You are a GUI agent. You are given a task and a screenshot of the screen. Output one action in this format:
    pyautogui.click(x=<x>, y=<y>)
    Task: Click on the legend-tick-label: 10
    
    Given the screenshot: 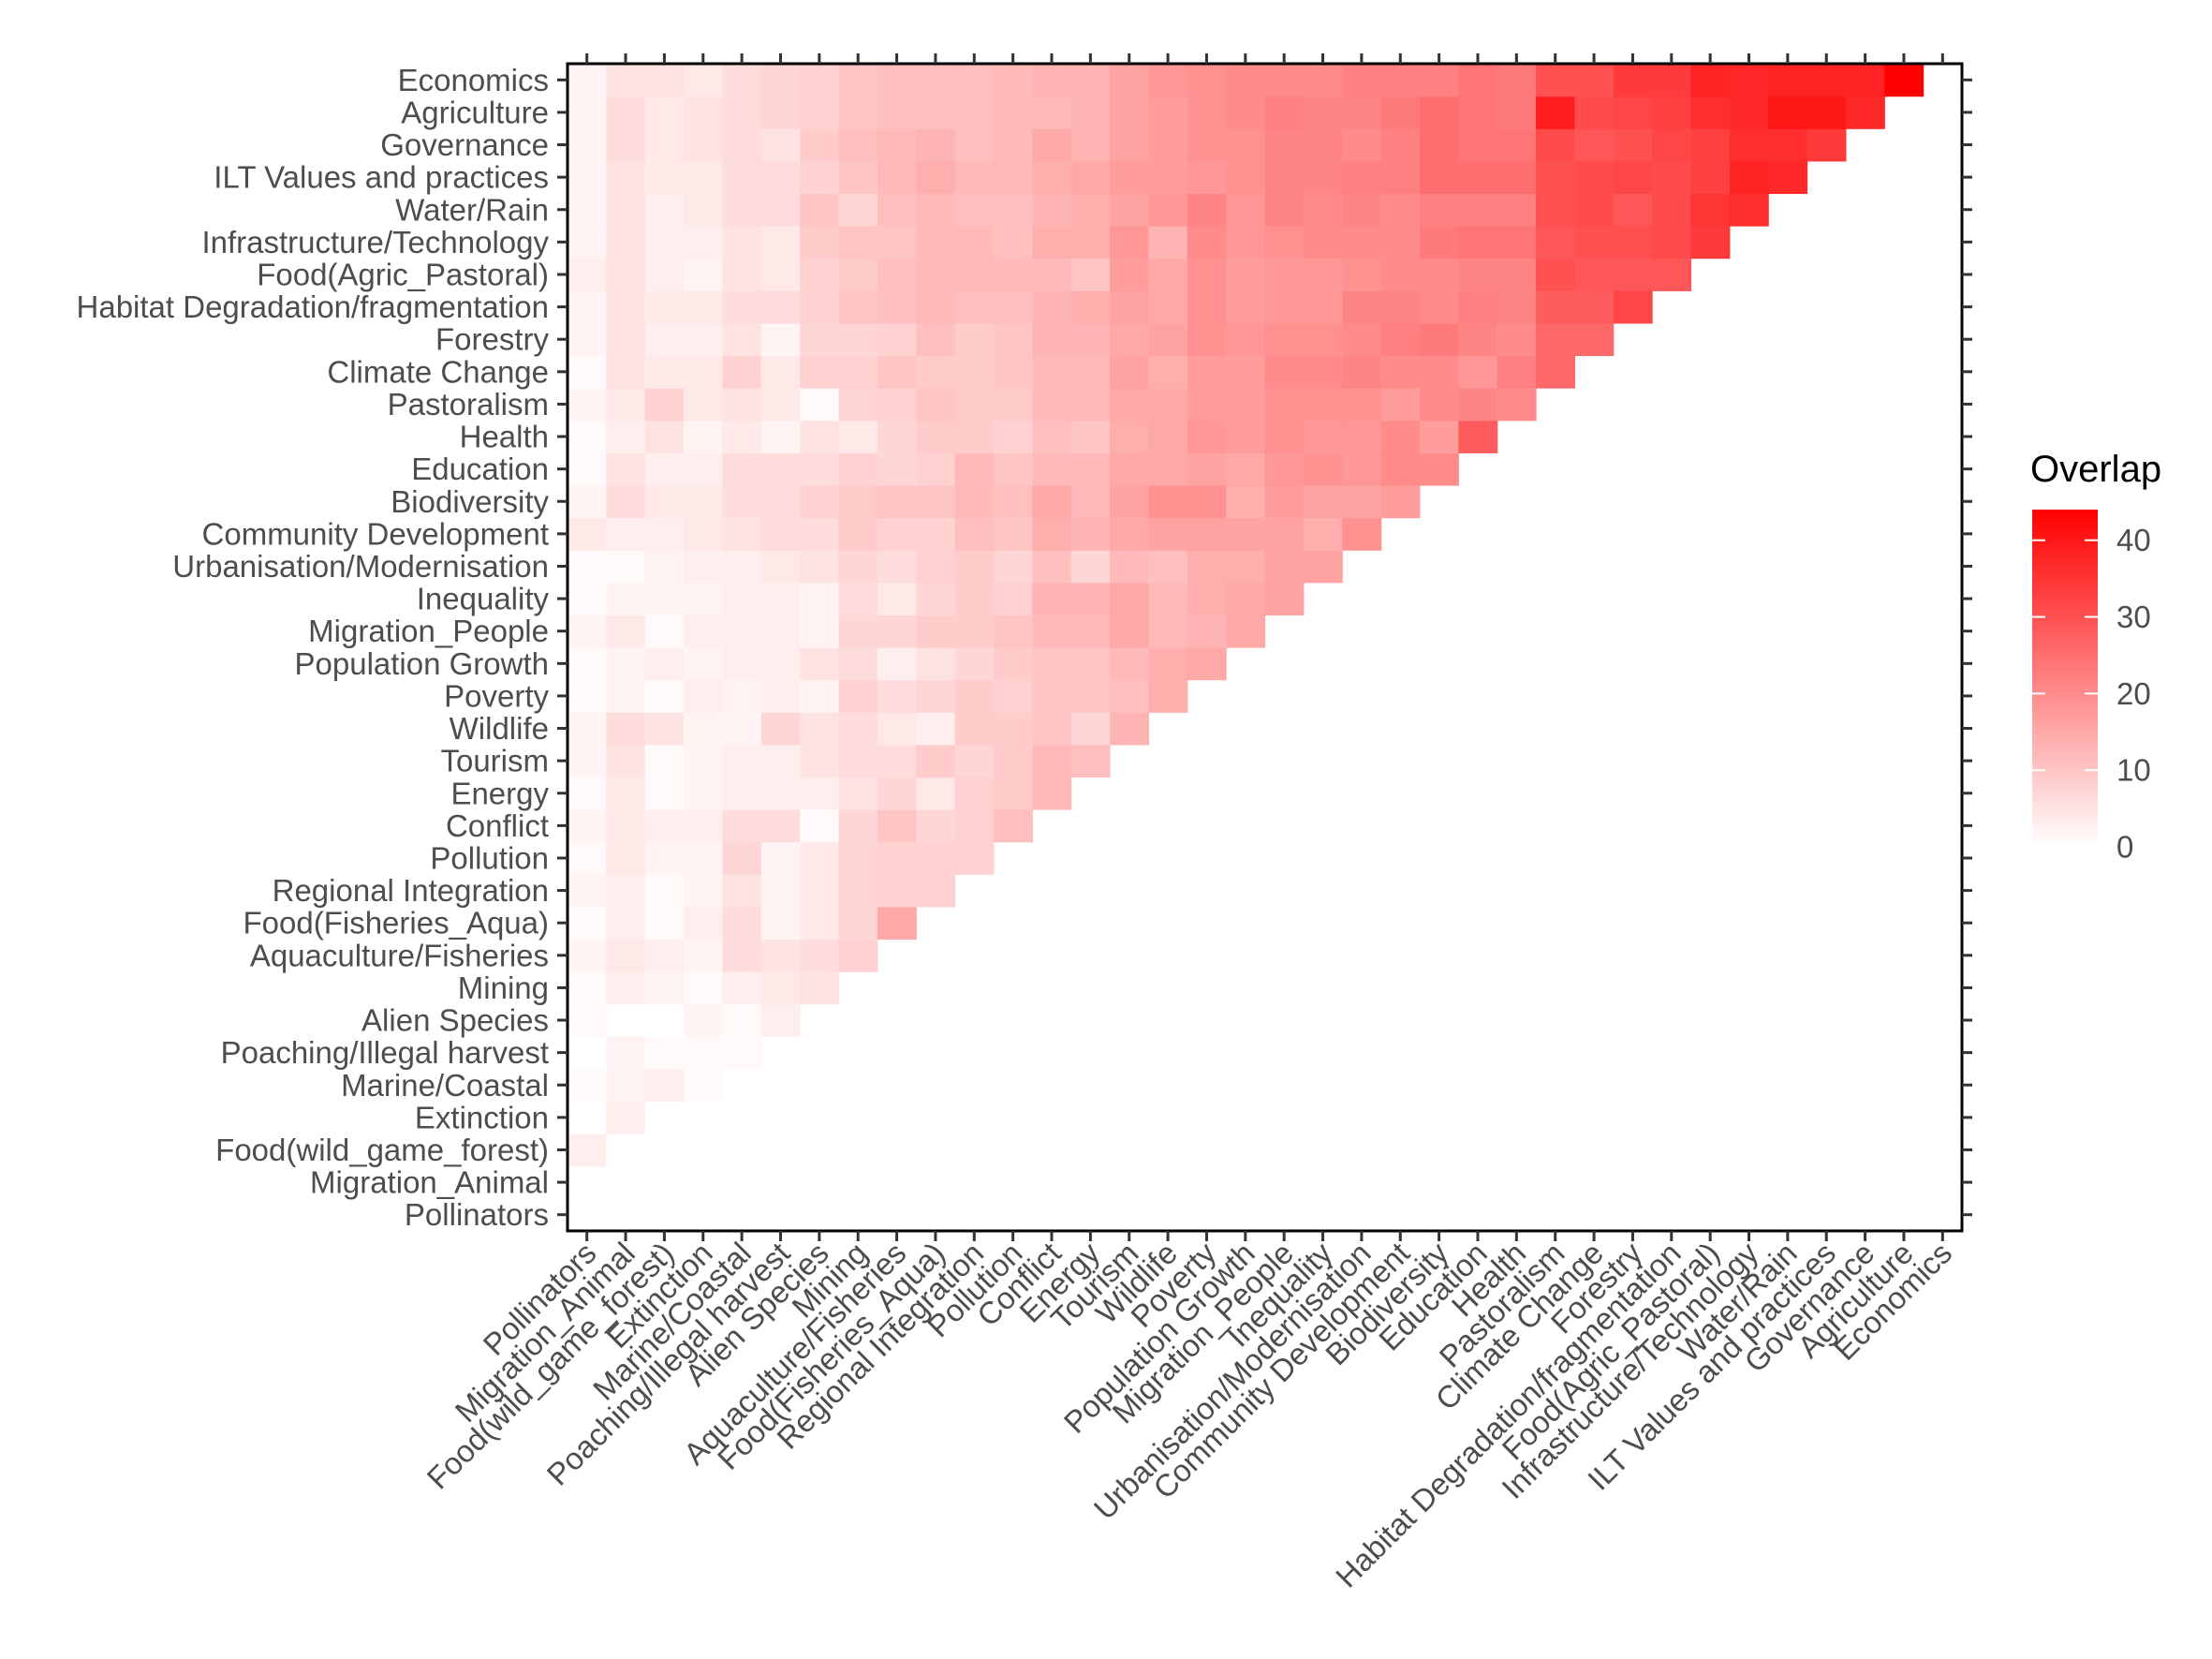 What is the action you would take?
    pyautogui.click(x=2133, y=771)
    